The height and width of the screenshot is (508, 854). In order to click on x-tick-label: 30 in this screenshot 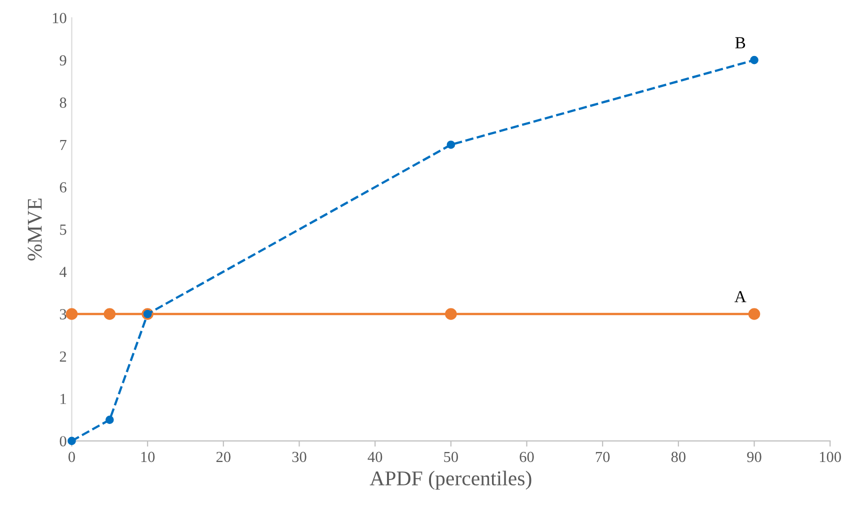, I will do `click(299, 457)`.